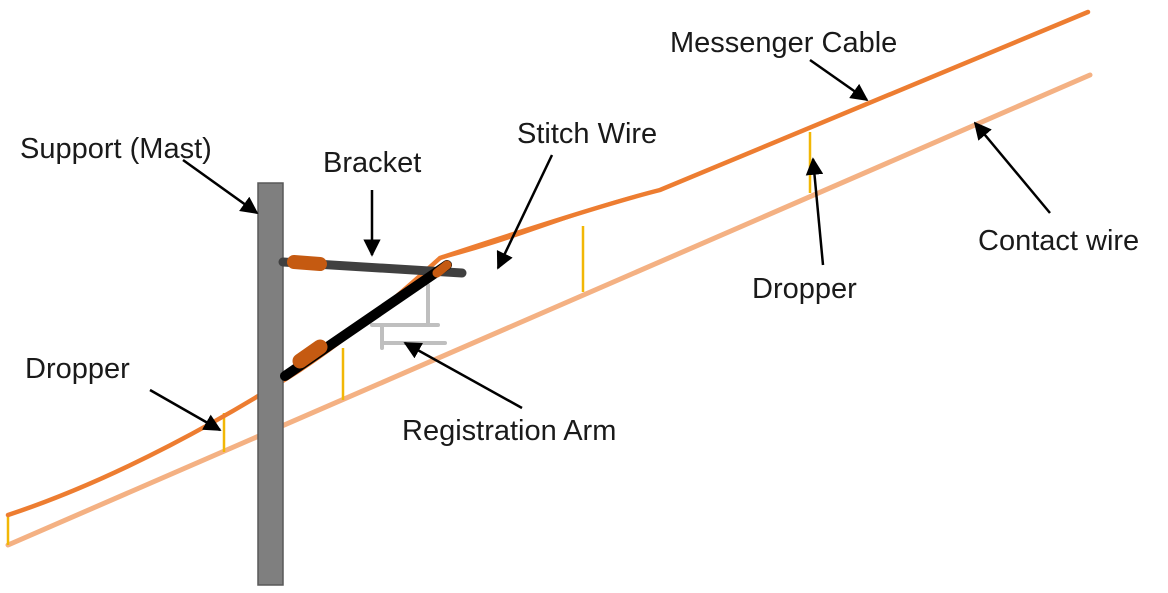 The image size is (1168, 593). Describe the element at coordinates (525, 212) in the screenshot. I see `arrow-stitch-wire` at that location.